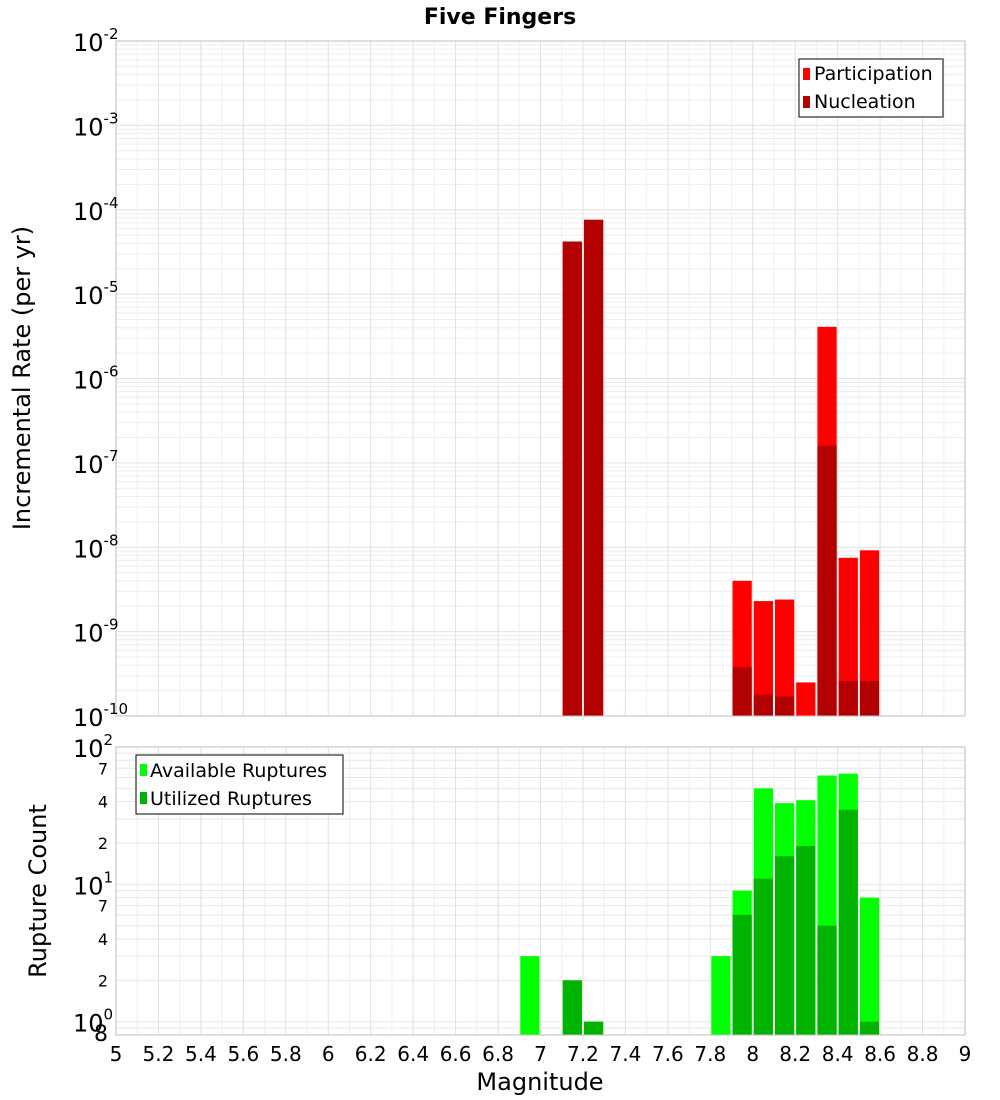 This screenshot has height=1100, width=1000. Describe the element at coordinates (96, 125) in the screenshot. I see `top-y-tick-label: 10⁻³` at that location.